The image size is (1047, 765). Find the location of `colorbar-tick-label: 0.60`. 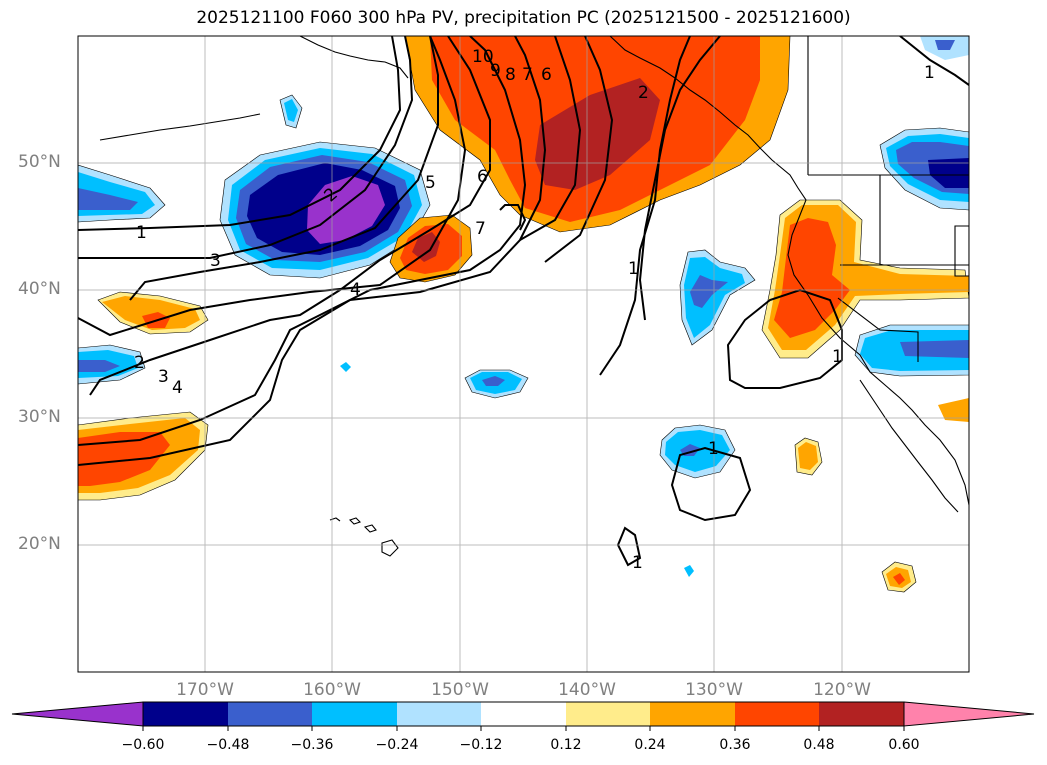

colorbar-tick-label: 0.60 is located at coordinates (904, 745).